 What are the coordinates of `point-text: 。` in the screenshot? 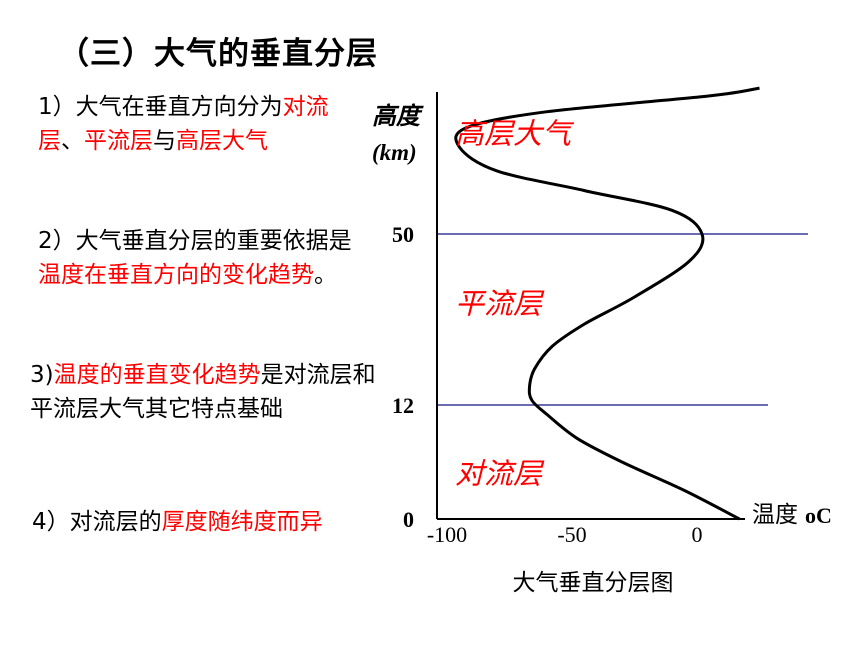 It's located at (325, 275).